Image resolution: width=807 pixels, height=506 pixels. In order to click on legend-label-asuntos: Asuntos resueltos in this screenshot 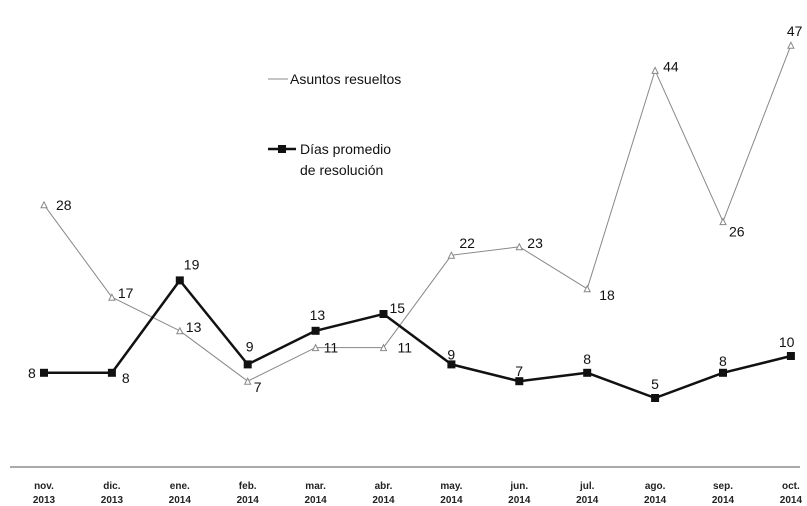, I will do `click(345, 79)`.